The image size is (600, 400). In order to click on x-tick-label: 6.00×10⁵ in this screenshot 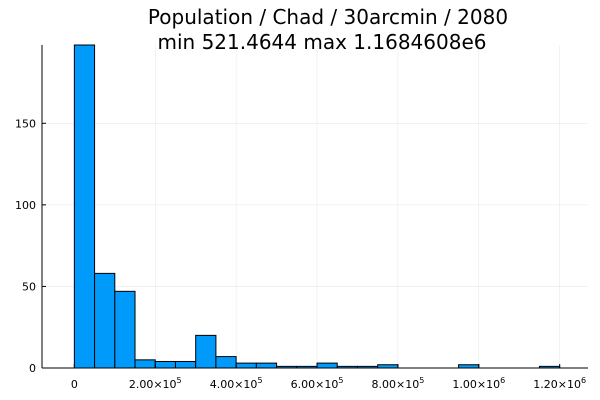, I will do `click(317, 383)`.